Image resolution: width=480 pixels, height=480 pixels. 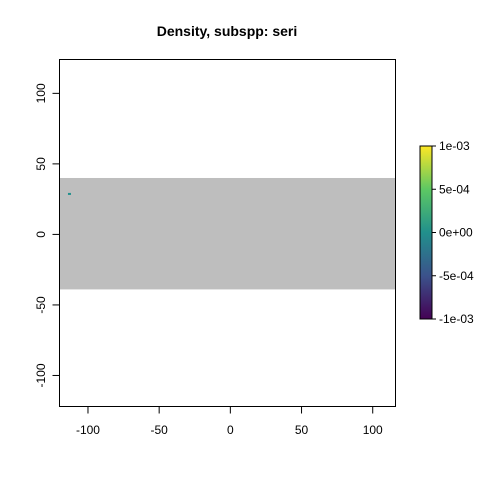 I want to click on y-tick-label: -50, so click(x=41, y=305).